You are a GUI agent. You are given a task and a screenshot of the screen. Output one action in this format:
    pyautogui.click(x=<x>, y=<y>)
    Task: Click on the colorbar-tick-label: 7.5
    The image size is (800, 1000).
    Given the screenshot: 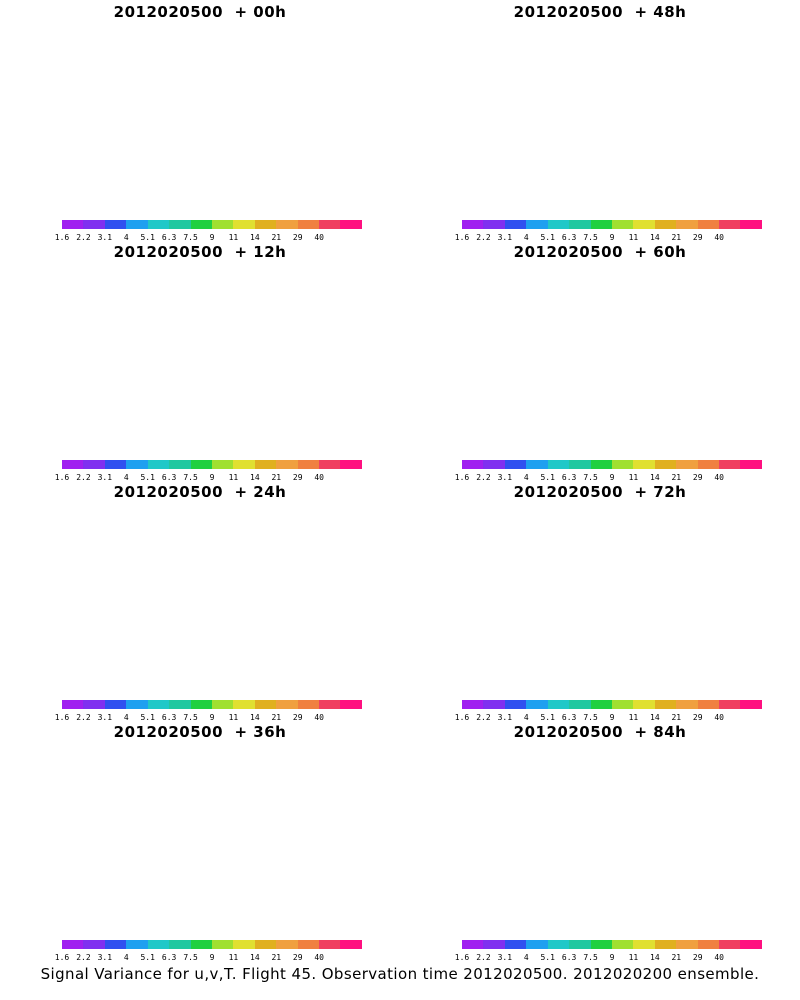 What is the action you would take?
    pyautogui.click(x=590, y=237)
    